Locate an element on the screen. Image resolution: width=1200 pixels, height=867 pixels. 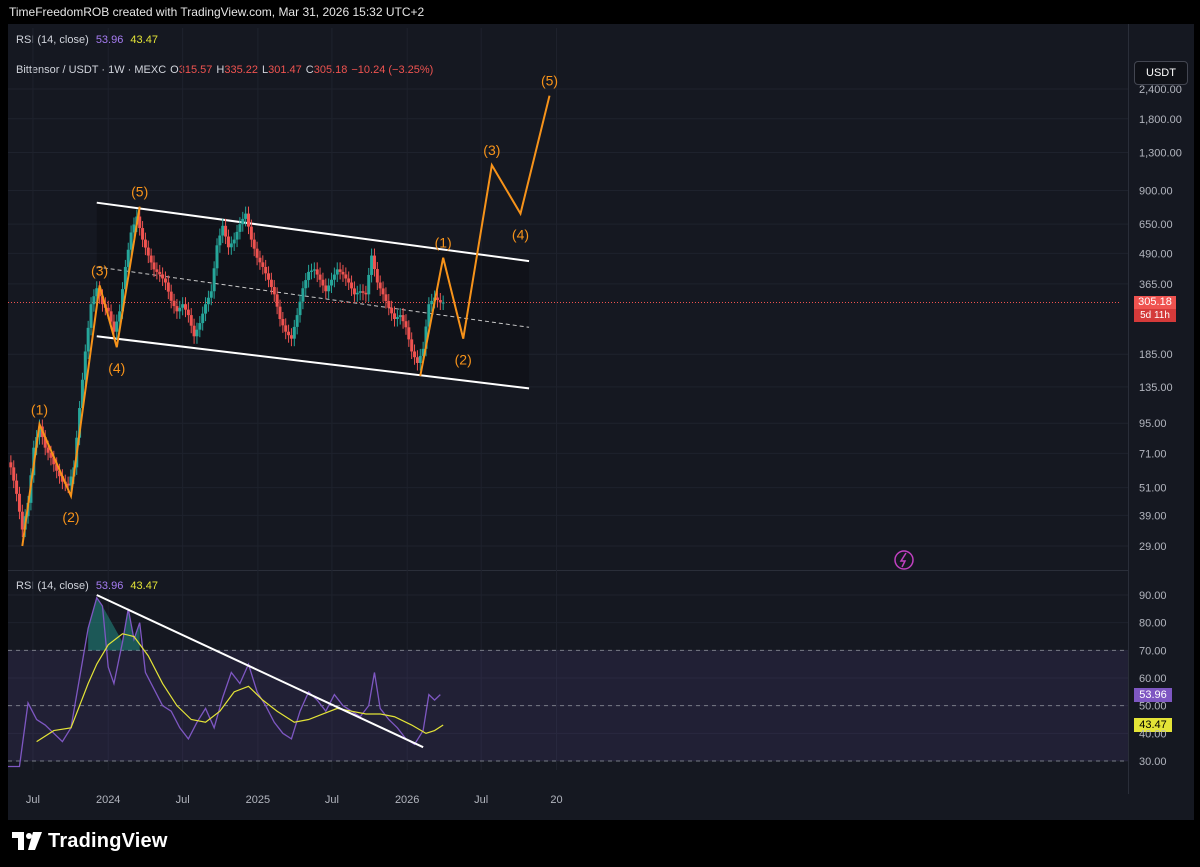
rsi-line is located at coordinates (224, 682).